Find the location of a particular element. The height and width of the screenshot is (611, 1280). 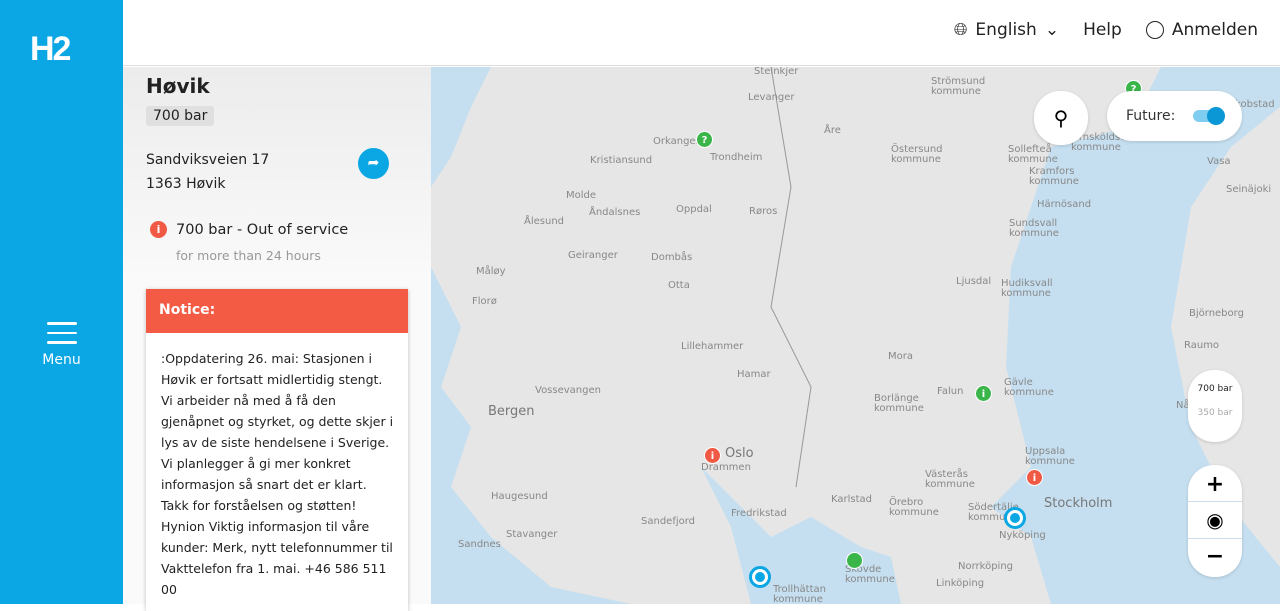

pressure-filter: 700 bar 350 bar is located at coordinates (1215, 406).